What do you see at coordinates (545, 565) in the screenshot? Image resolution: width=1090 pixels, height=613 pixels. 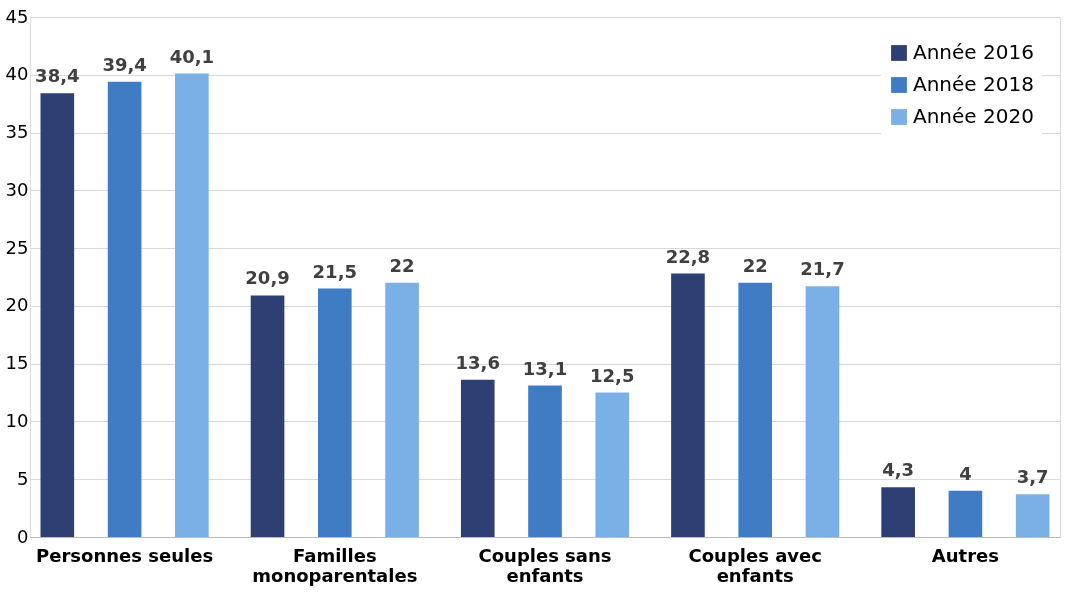 I see `x-tick-label: Couples sans enfants` at bounding box center [545, 565].